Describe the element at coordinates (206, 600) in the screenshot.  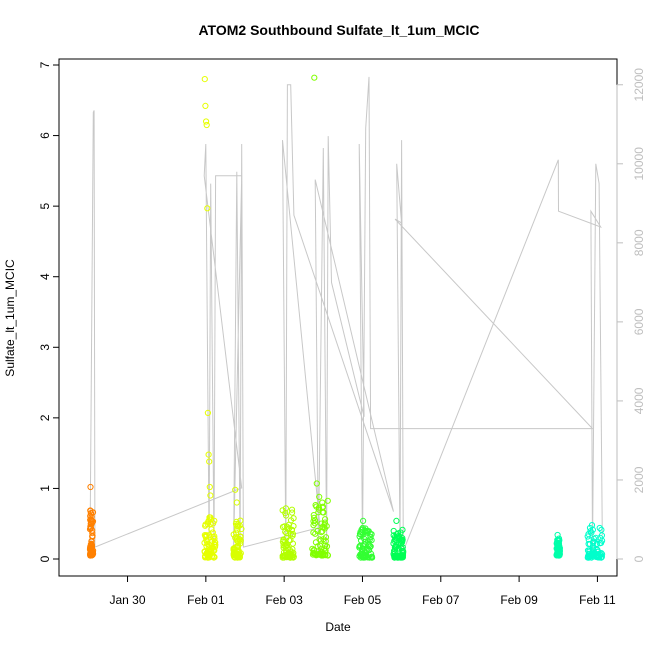
I see `x-tick-label: Feb 01` at that location.